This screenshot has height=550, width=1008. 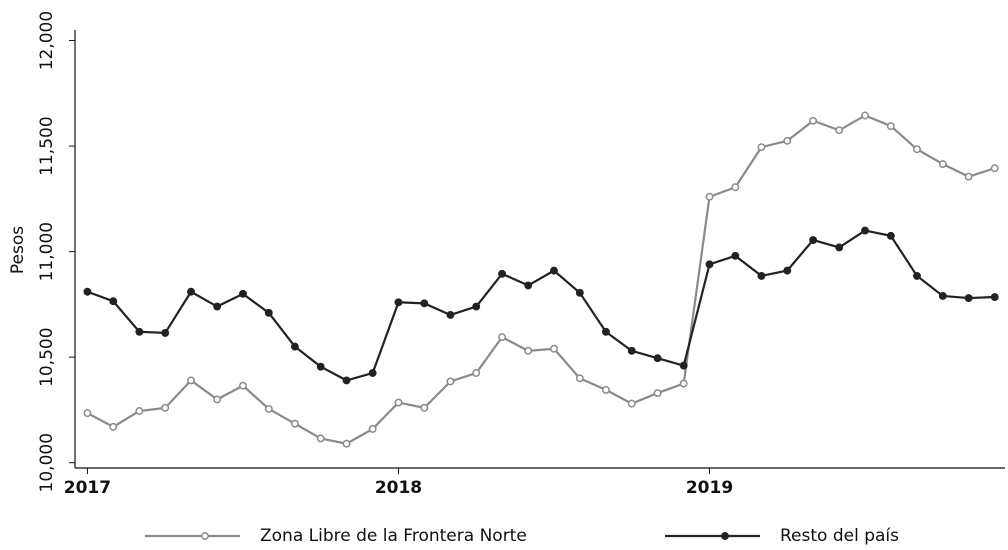 I want to click on y-tick-label: 11,500, so click(x=47, y=145).